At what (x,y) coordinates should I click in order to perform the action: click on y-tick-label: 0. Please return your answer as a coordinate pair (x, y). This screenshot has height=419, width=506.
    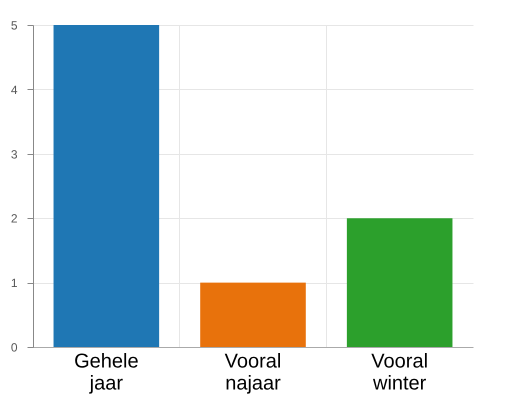
    Looking at the image, I should click on (14, 347).